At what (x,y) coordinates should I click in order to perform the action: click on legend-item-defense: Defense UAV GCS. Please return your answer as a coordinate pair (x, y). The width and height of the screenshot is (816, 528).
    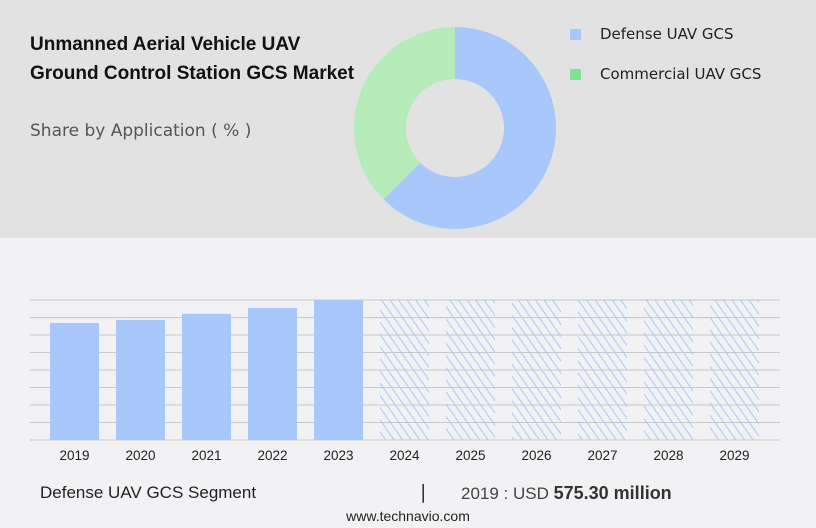
    Looking at the image, I should click on (665, 34).